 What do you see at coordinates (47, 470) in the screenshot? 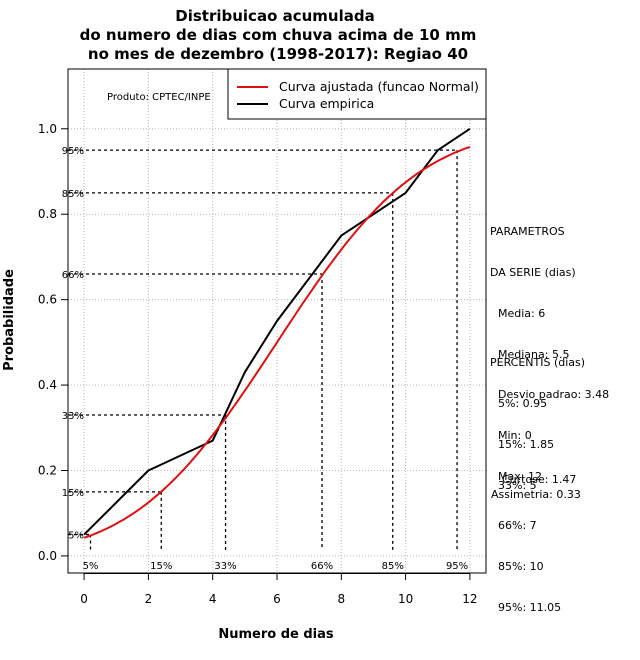
I see `y-tick-label: 0.2` at bounding box center [47, 470].